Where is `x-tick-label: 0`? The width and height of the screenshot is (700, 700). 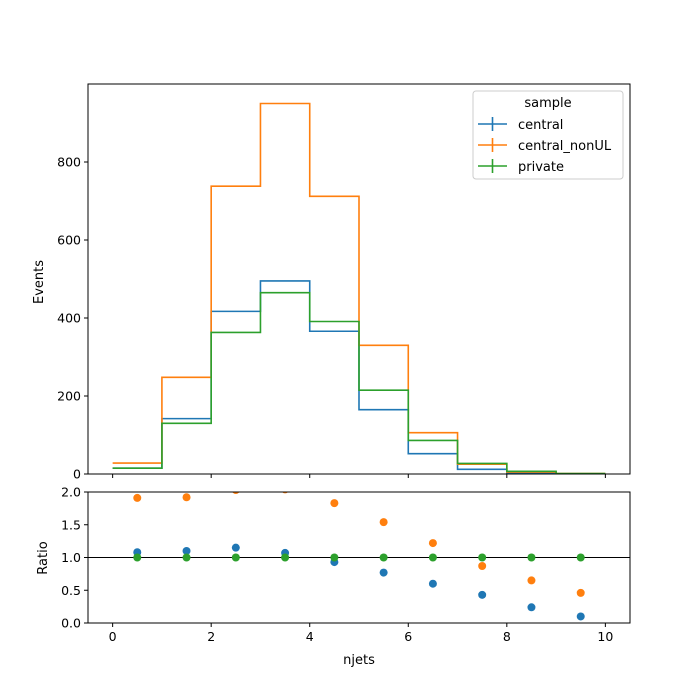 x-tick-label: 0 is located at coordinates (113, 636).